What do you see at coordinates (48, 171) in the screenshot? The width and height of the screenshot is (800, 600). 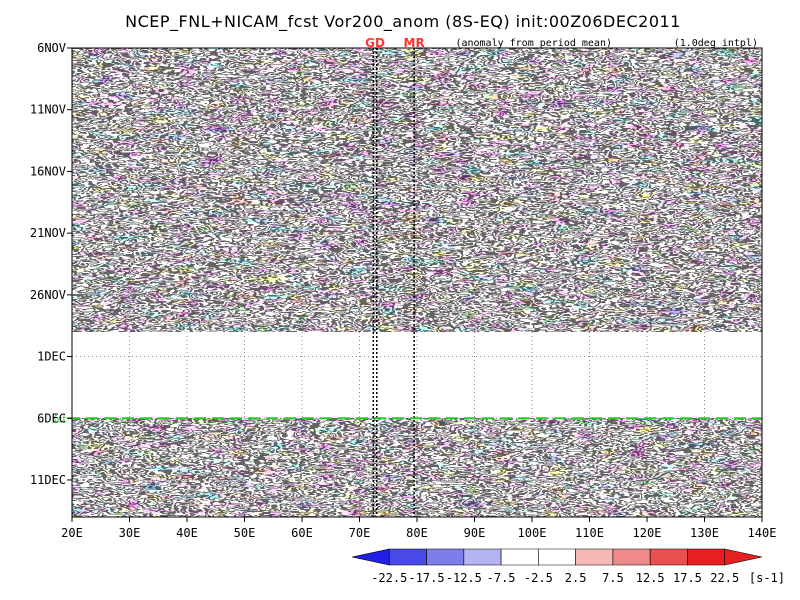 I see `y-tick-label: 16NOV` at bounding box center [48, 171].